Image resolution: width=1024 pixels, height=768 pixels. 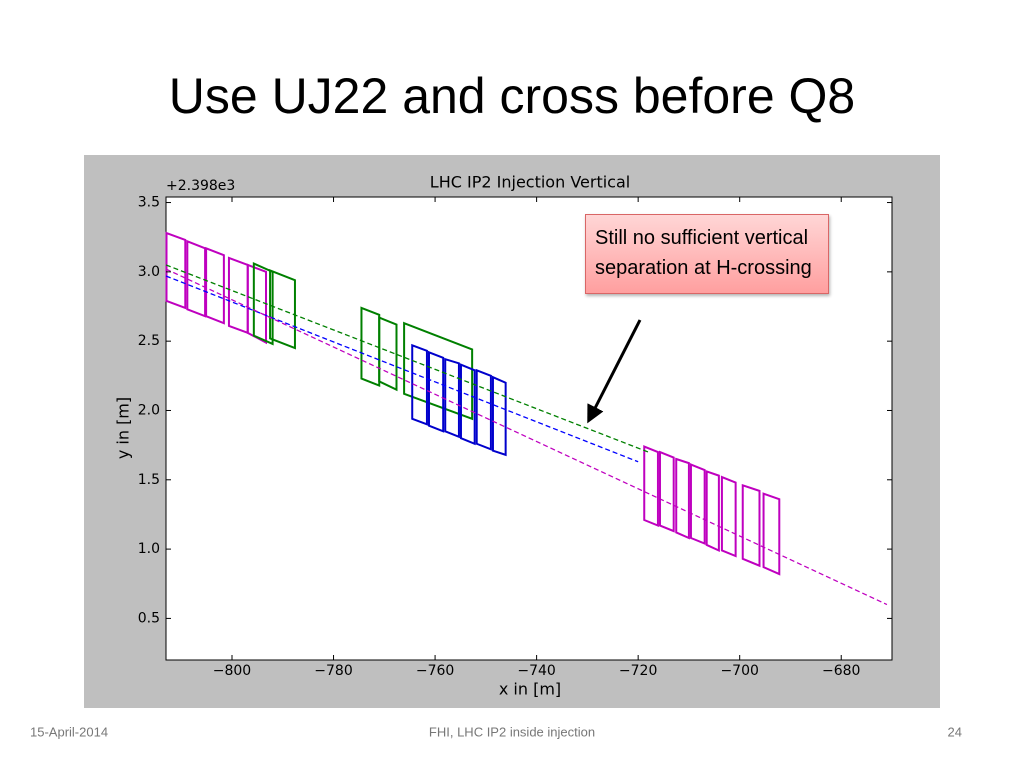 I want to click on annotation-arrow, so click(x=614, y=371).